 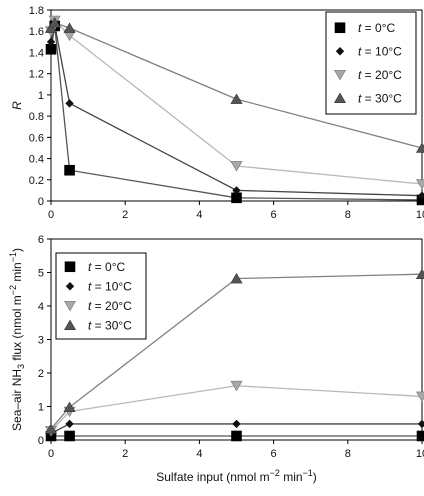 What do you see at coordinates (236, 476) in the screenshot?
I see `x-axis-label: Sulfate input (nmol m−2 min−1)` at bounding box center [236, 476].